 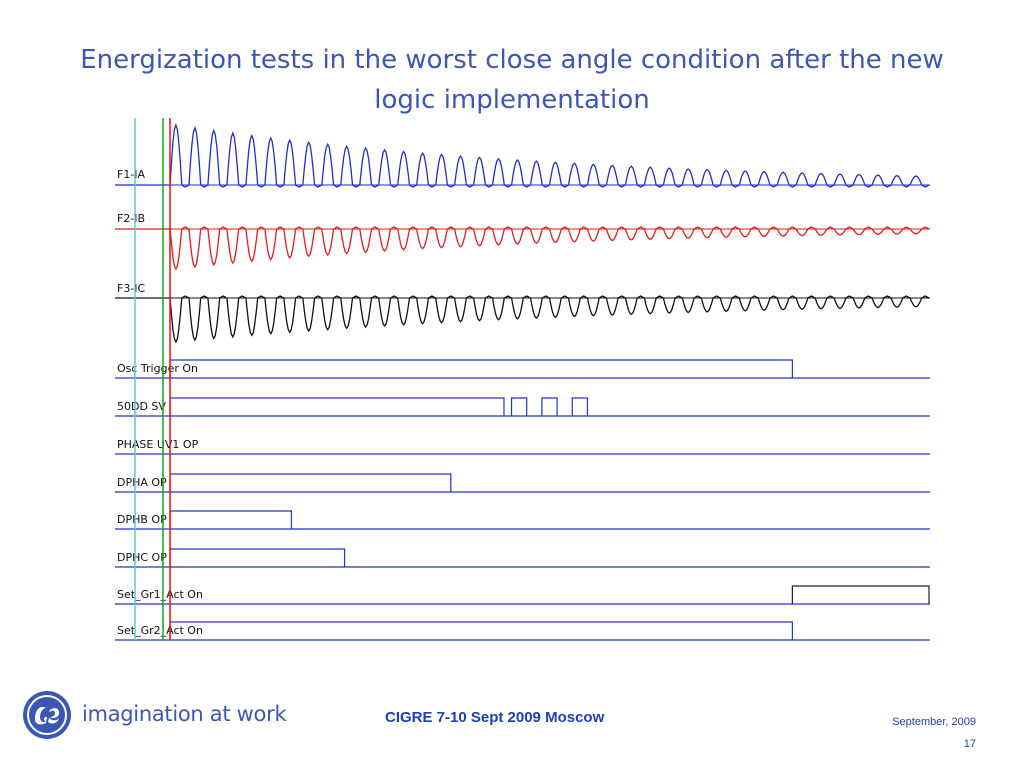 I want to click on channel-label: PHASE UV1 OP, so click(x=158, y=444).